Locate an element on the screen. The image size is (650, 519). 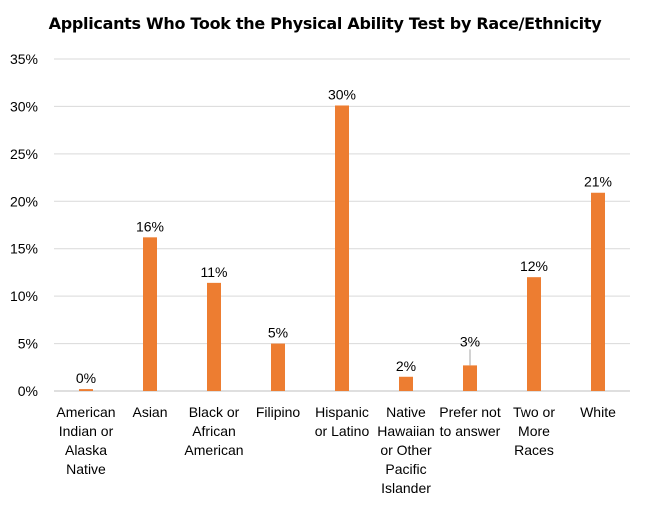
x-tick-label-line: Alaska is located at coordinates (86, 450).